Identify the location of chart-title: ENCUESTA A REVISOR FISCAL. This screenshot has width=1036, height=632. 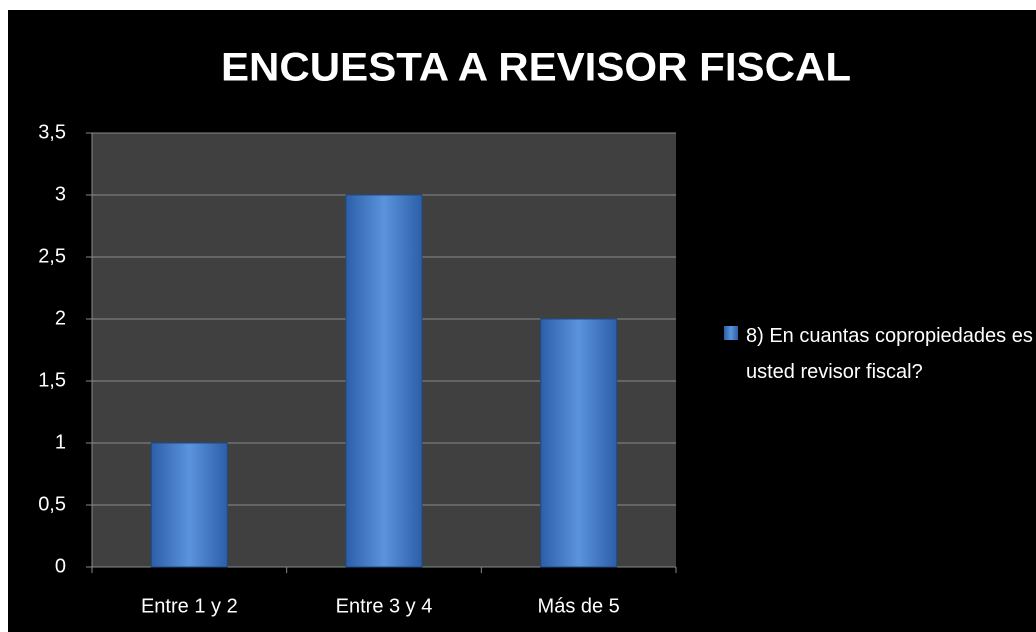
(536, 68).